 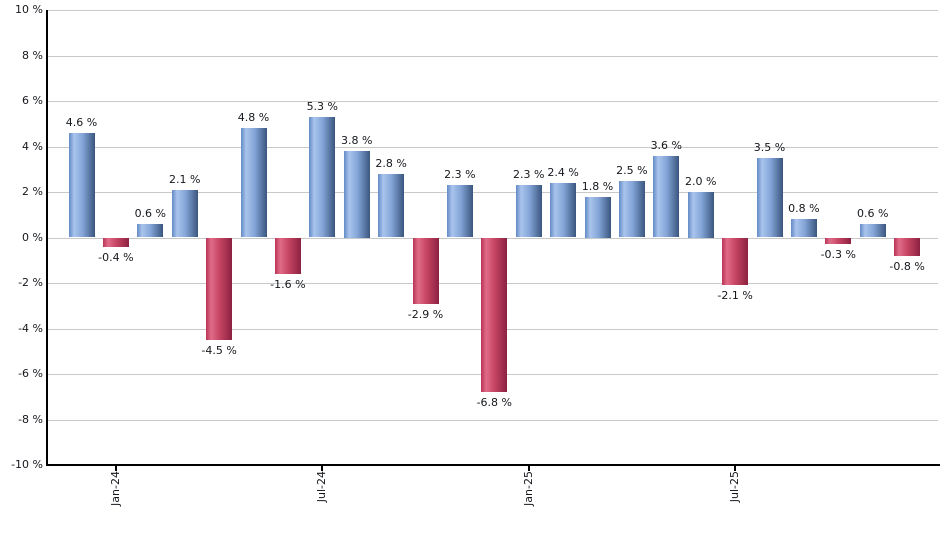 What do you see at coordinates (700, 181) in the screenshot?
I see `bar-value-label: 2.0 %` at bounding box center [700, 181].